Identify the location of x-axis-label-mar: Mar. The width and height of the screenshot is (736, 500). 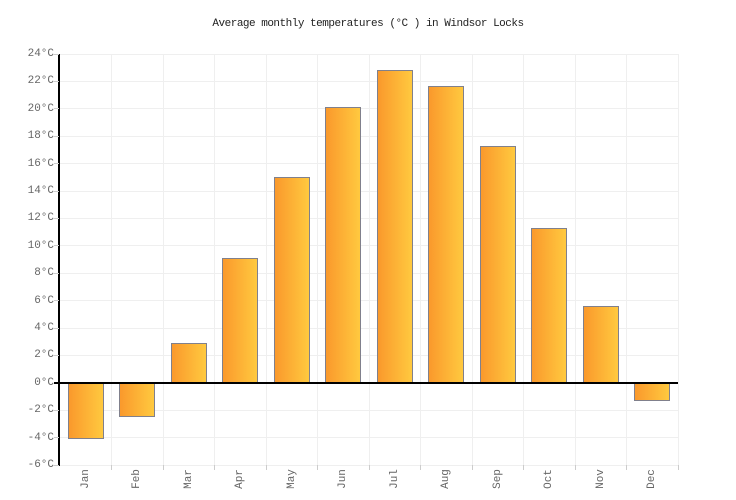
(188, 479).